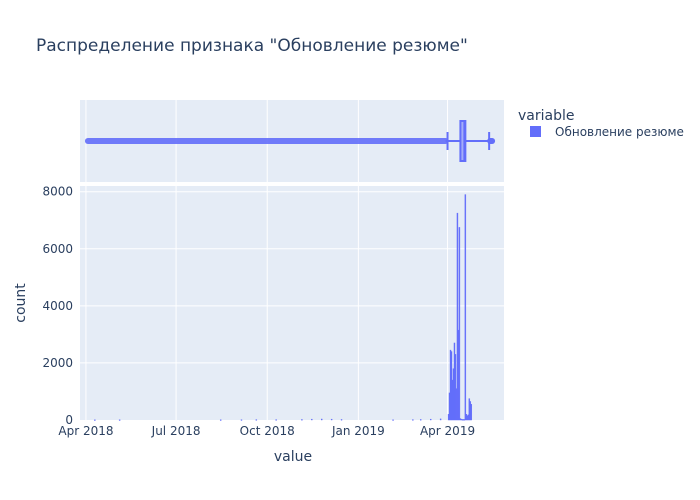 The height and width of the screenshot is (500, 700). Describe the element at coordinates (57, 249) in the screenshot. I see `y-tick-label: 6000` at that location.